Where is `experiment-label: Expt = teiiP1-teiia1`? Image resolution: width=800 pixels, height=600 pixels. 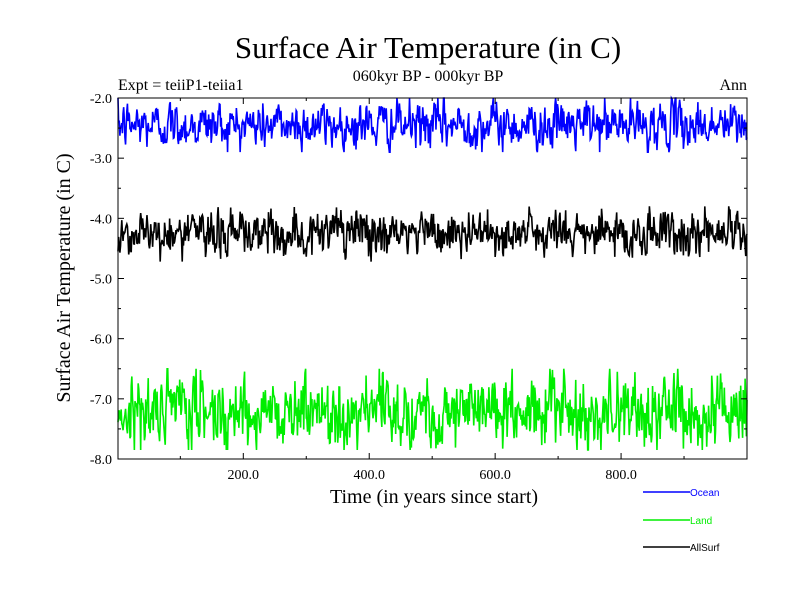
experiment-label: Expt = teiiP1-teiia1 is located at coordinates (180, 85).